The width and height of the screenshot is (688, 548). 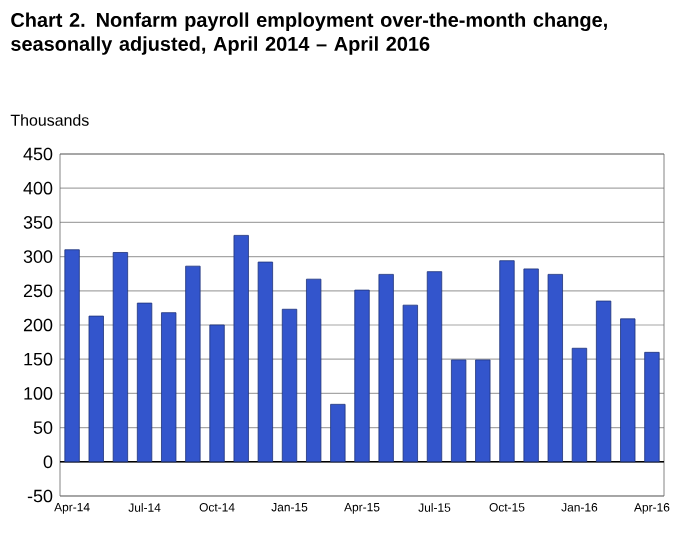 What do you see at coordinates (38, 256) in the screenshot?
I see `y-tick-label: 300` at bounding box center [38, 256].